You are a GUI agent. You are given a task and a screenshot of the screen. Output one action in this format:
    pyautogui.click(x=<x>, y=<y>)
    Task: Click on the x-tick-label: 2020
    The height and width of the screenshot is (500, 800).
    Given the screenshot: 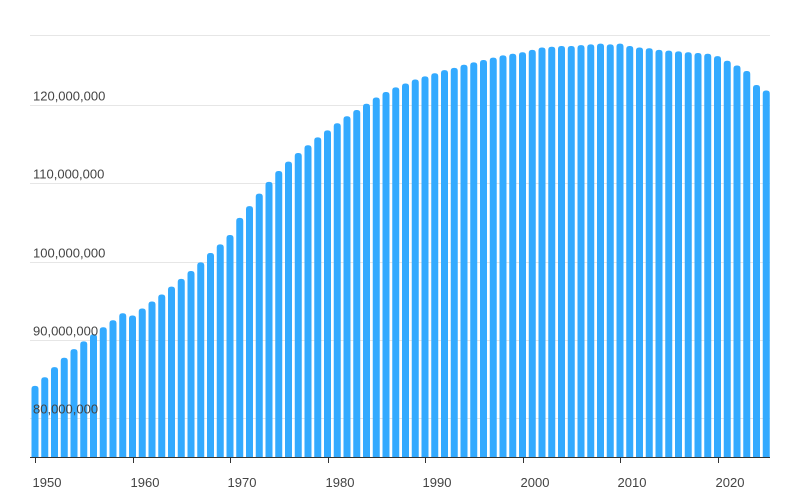 What is the action you would take?
    pyautogui.click(x=730, y=482)
    